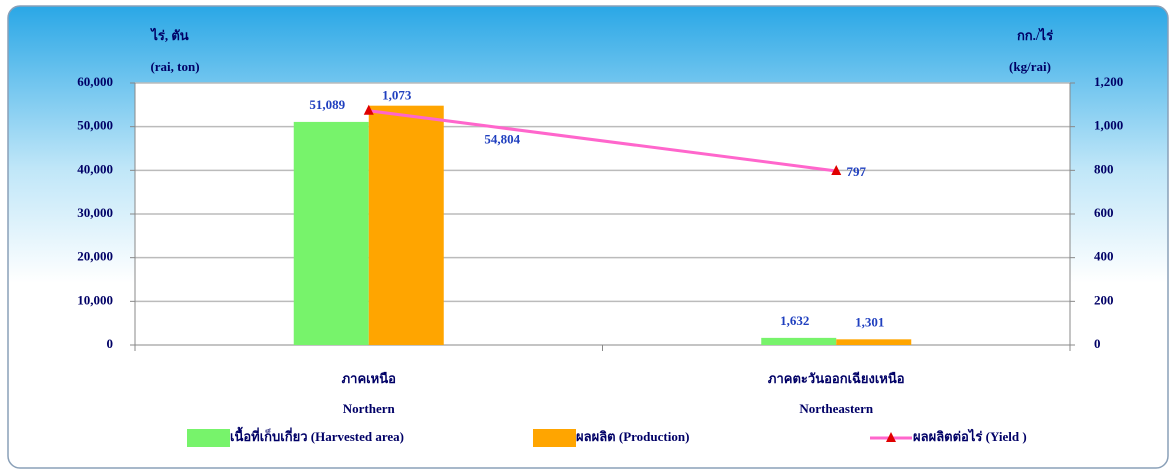 The image size is (1176, 475). I want to click on y2-label: กก./ไร่, so click(1035, 35).